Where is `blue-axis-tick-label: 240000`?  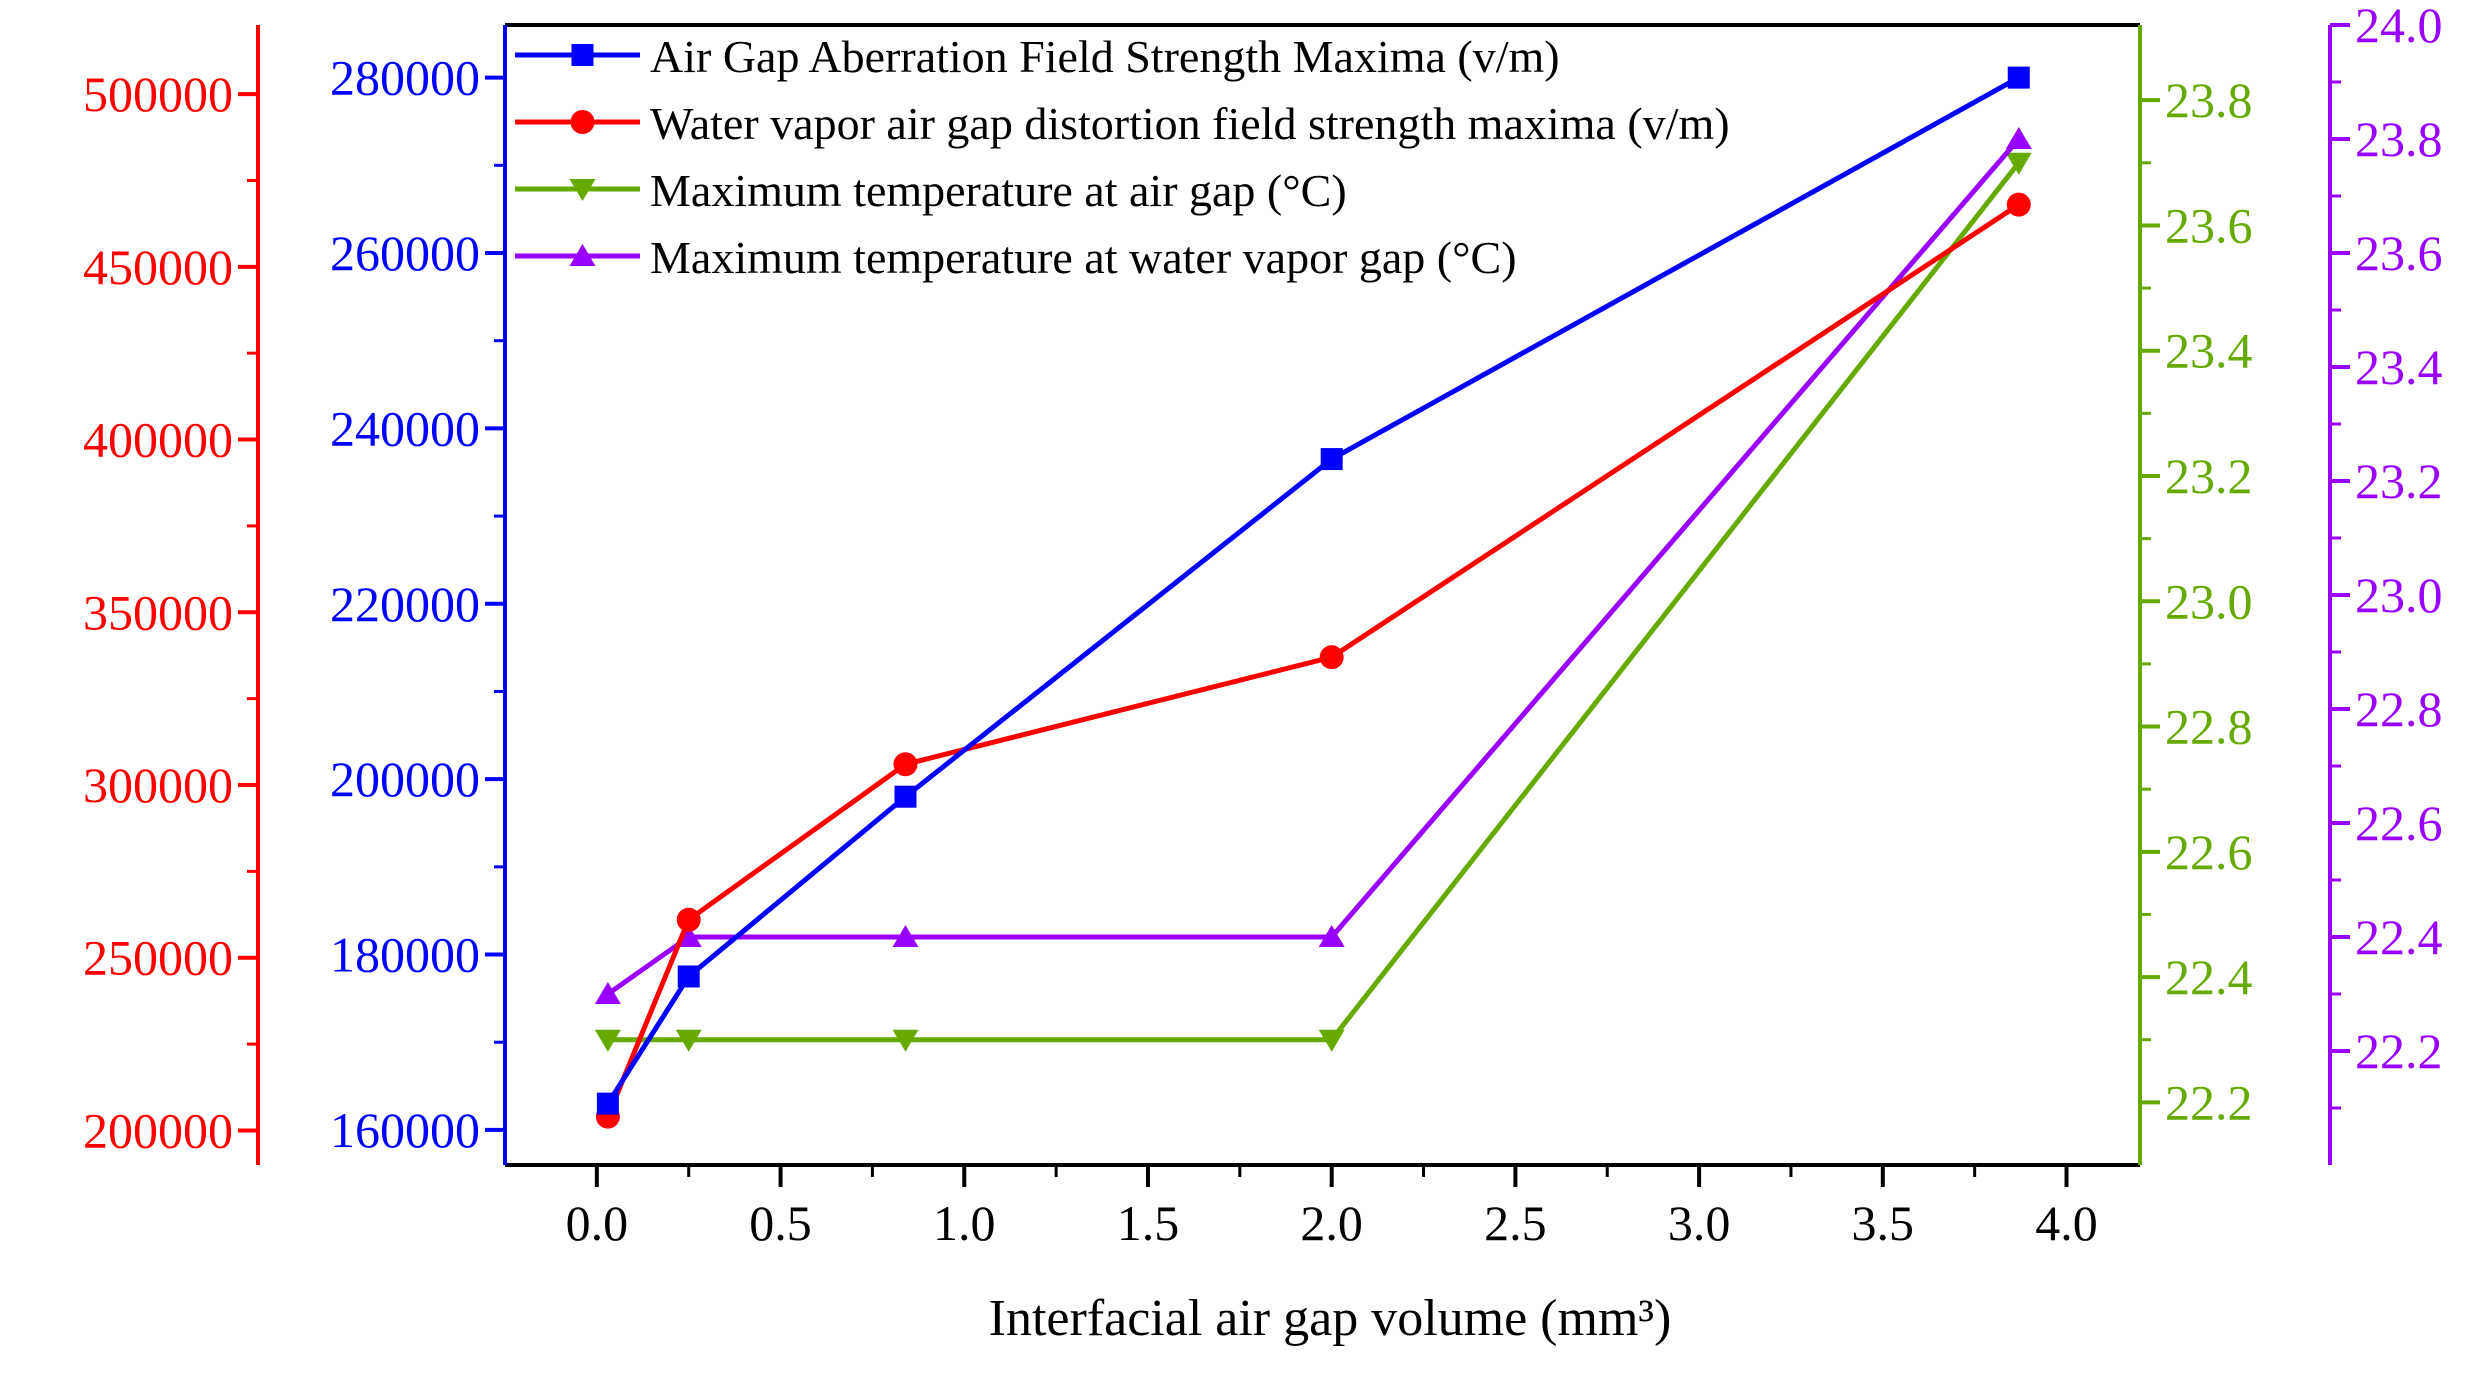
blue-axis-tick-label: 240000 is located at coordinates (405, 428).